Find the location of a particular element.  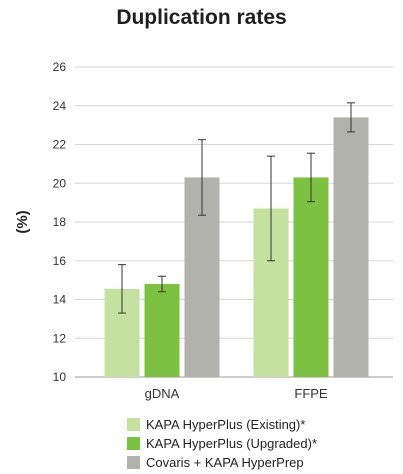

y-axis-label: (%) is located at coordinates (22, 221).